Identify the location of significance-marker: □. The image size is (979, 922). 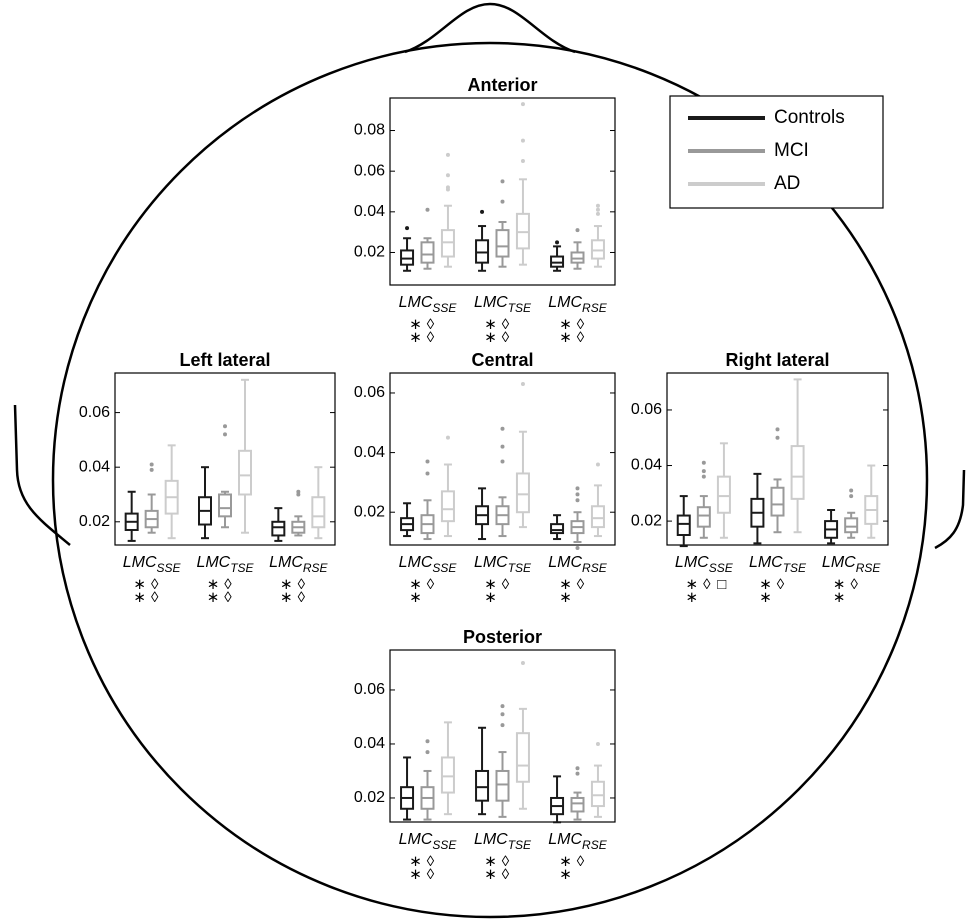
(721, 584).